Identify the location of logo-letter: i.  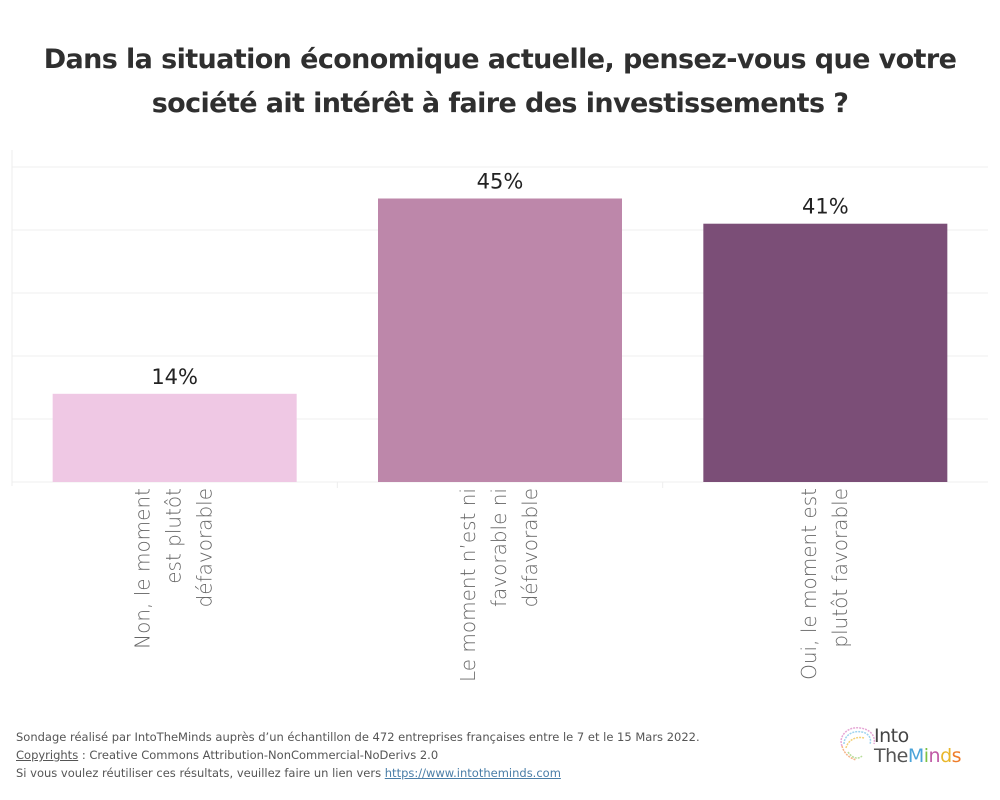
(926, 756).